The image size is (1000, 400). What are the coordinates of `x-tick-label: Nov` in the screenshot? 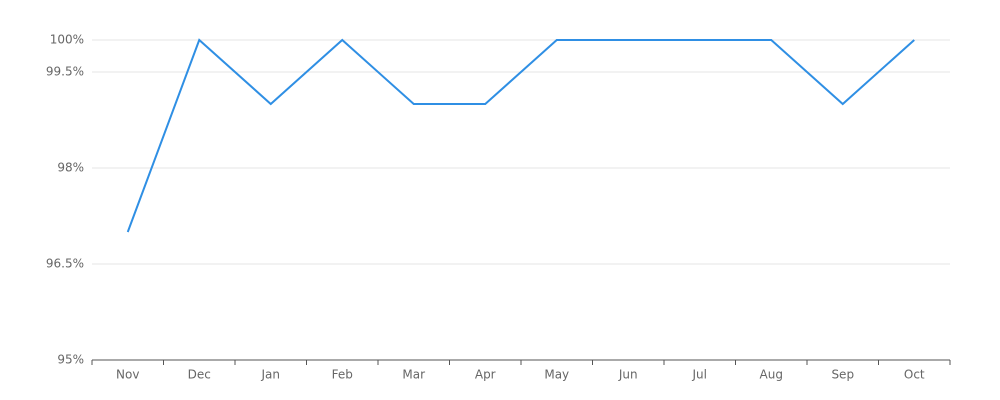 It's located at (127, 375).